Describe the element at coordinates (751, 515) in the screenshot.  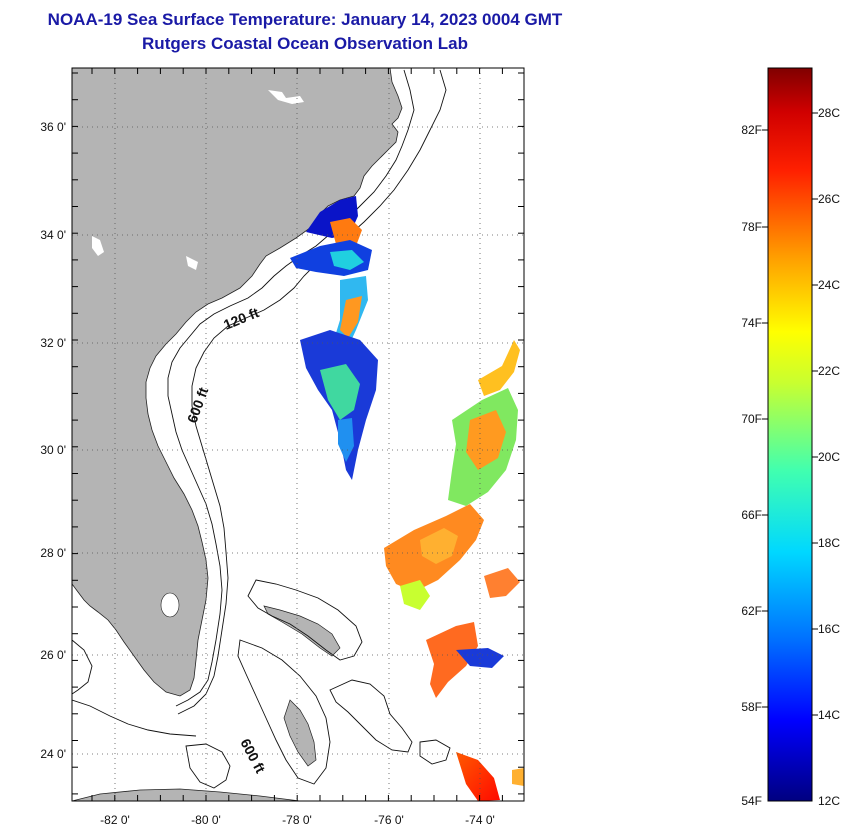
I see `colorbar-label-f: 66F` at that location.